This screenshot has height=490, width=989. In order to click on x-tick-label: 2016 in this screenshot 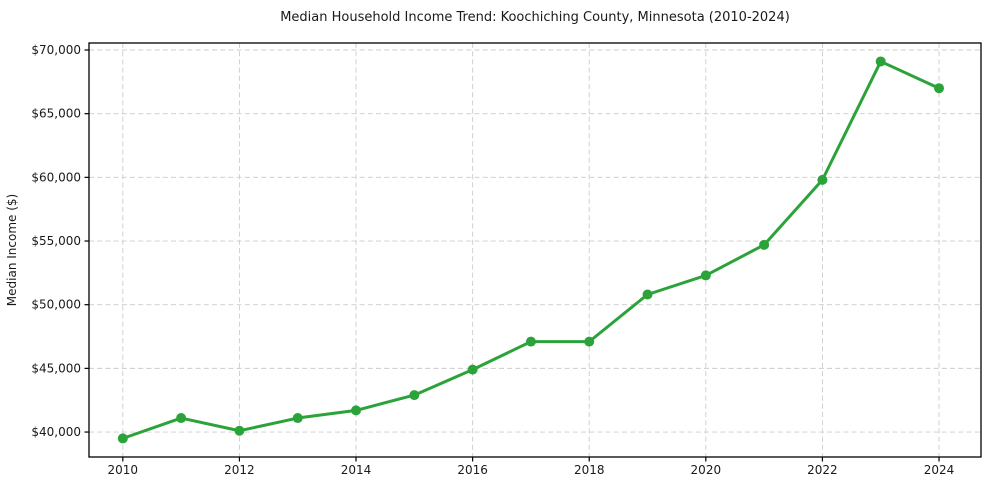, I will do `click(472, 470)`.